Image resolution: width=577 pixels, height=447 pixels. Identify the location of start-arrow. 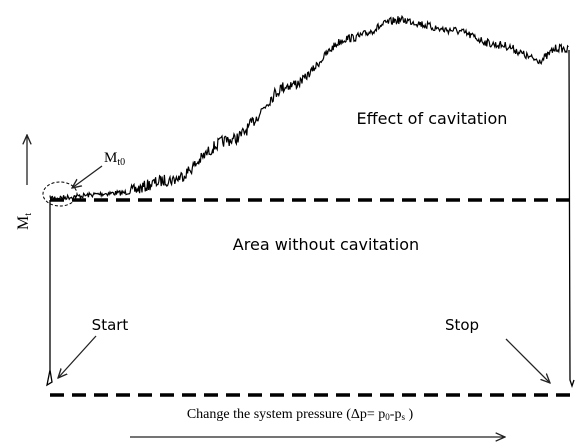
(77, 356).